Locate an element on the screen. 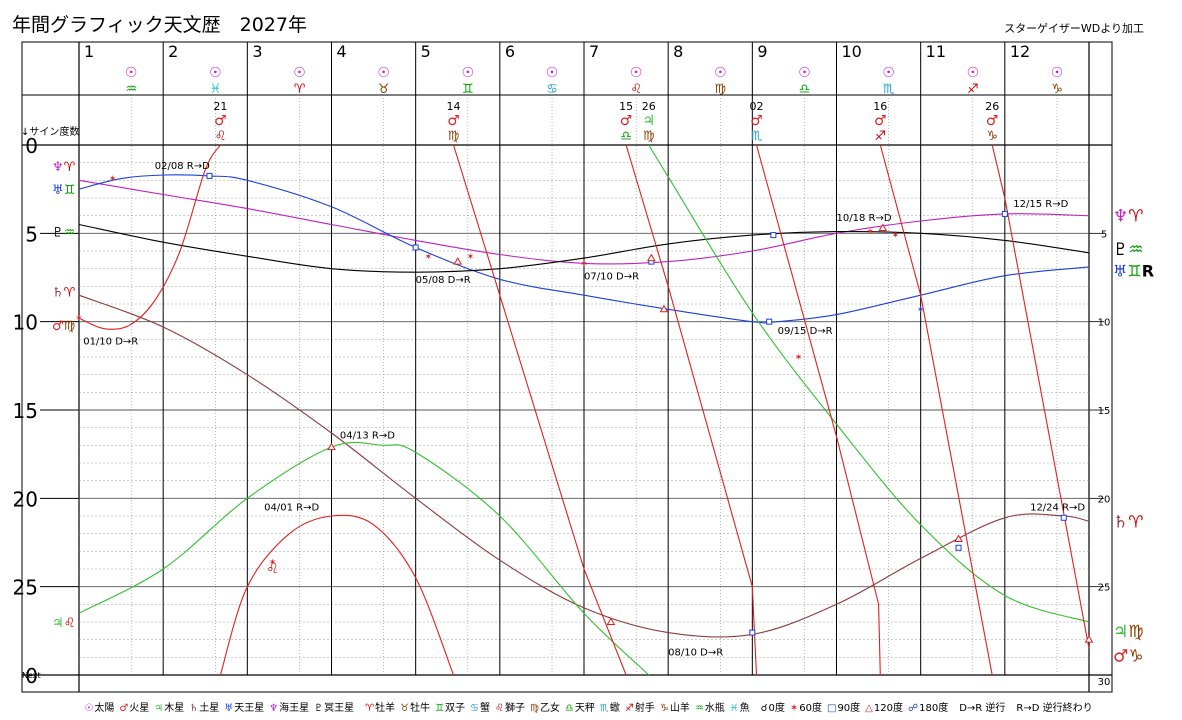 This screenshot has width=1182, height=720. legend-item: ♄土星 is located at coordinates (204, 708).